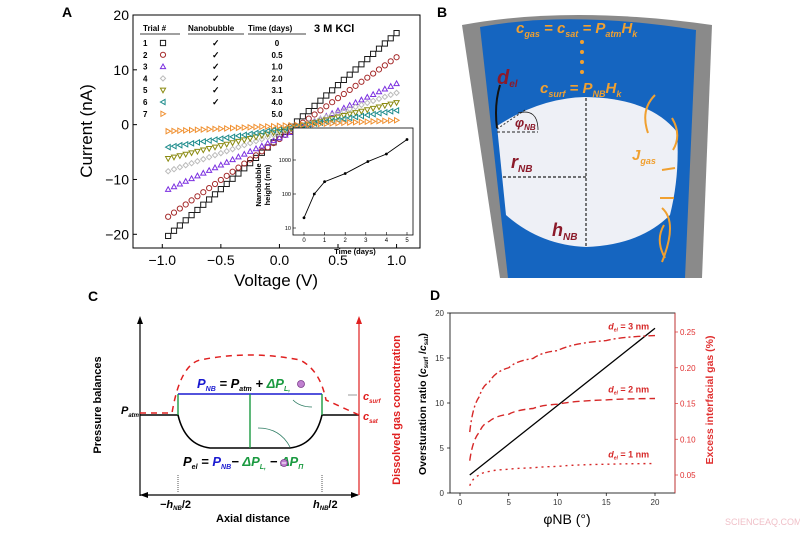  What do you see at coordinates (304, 241) in the screenshot?
I see `inset-x-tick-label: 0` at bounding box center [304, 241].